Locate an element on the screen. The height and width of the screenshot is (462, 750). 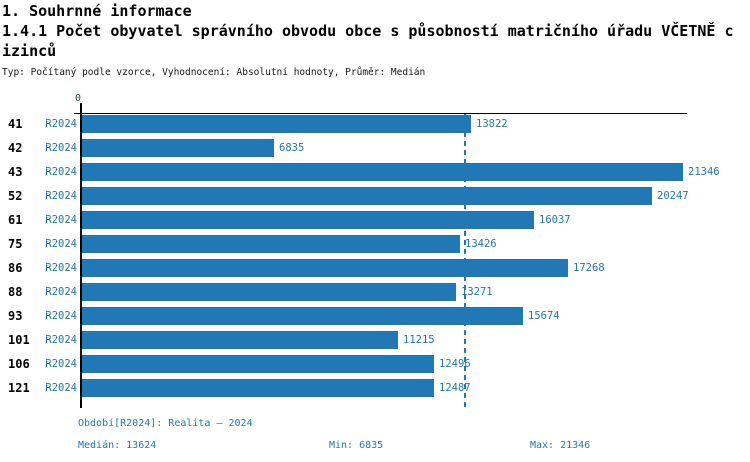
bar-value-label: 13426 is located at coordinates (481, 244).